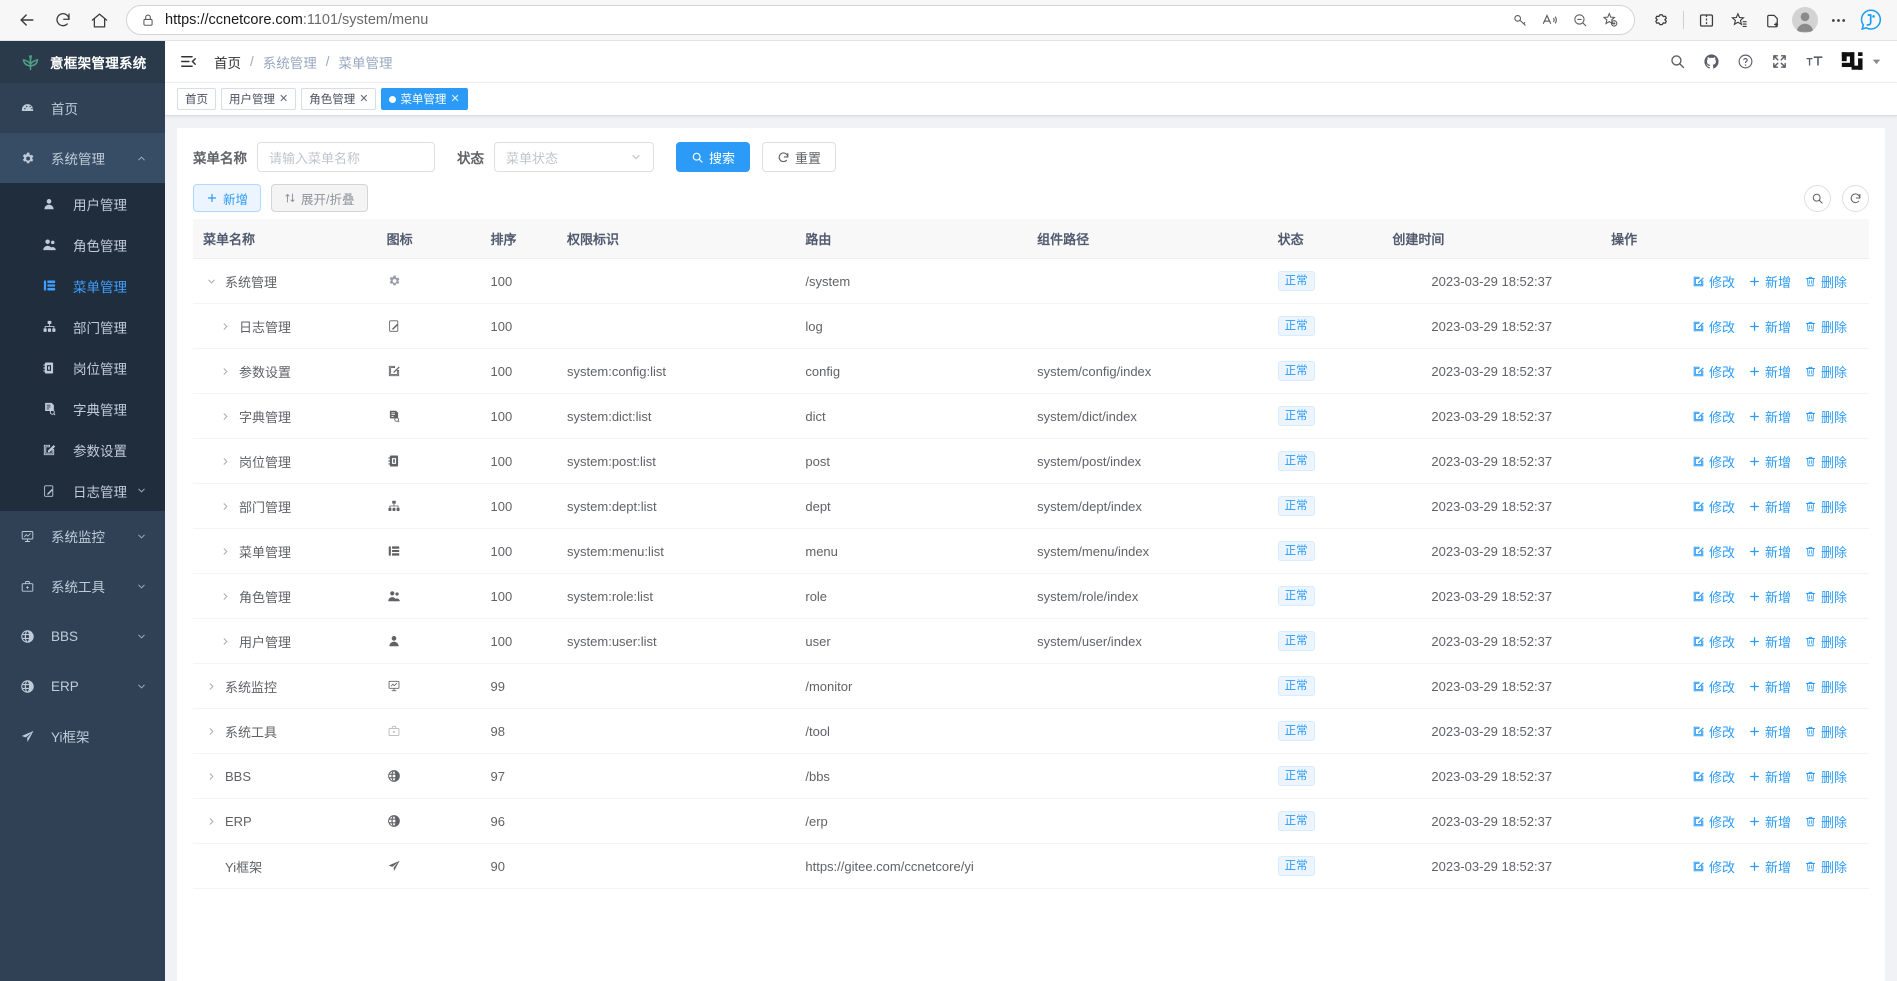  I want to click on github-icon, so click(1711, 61).